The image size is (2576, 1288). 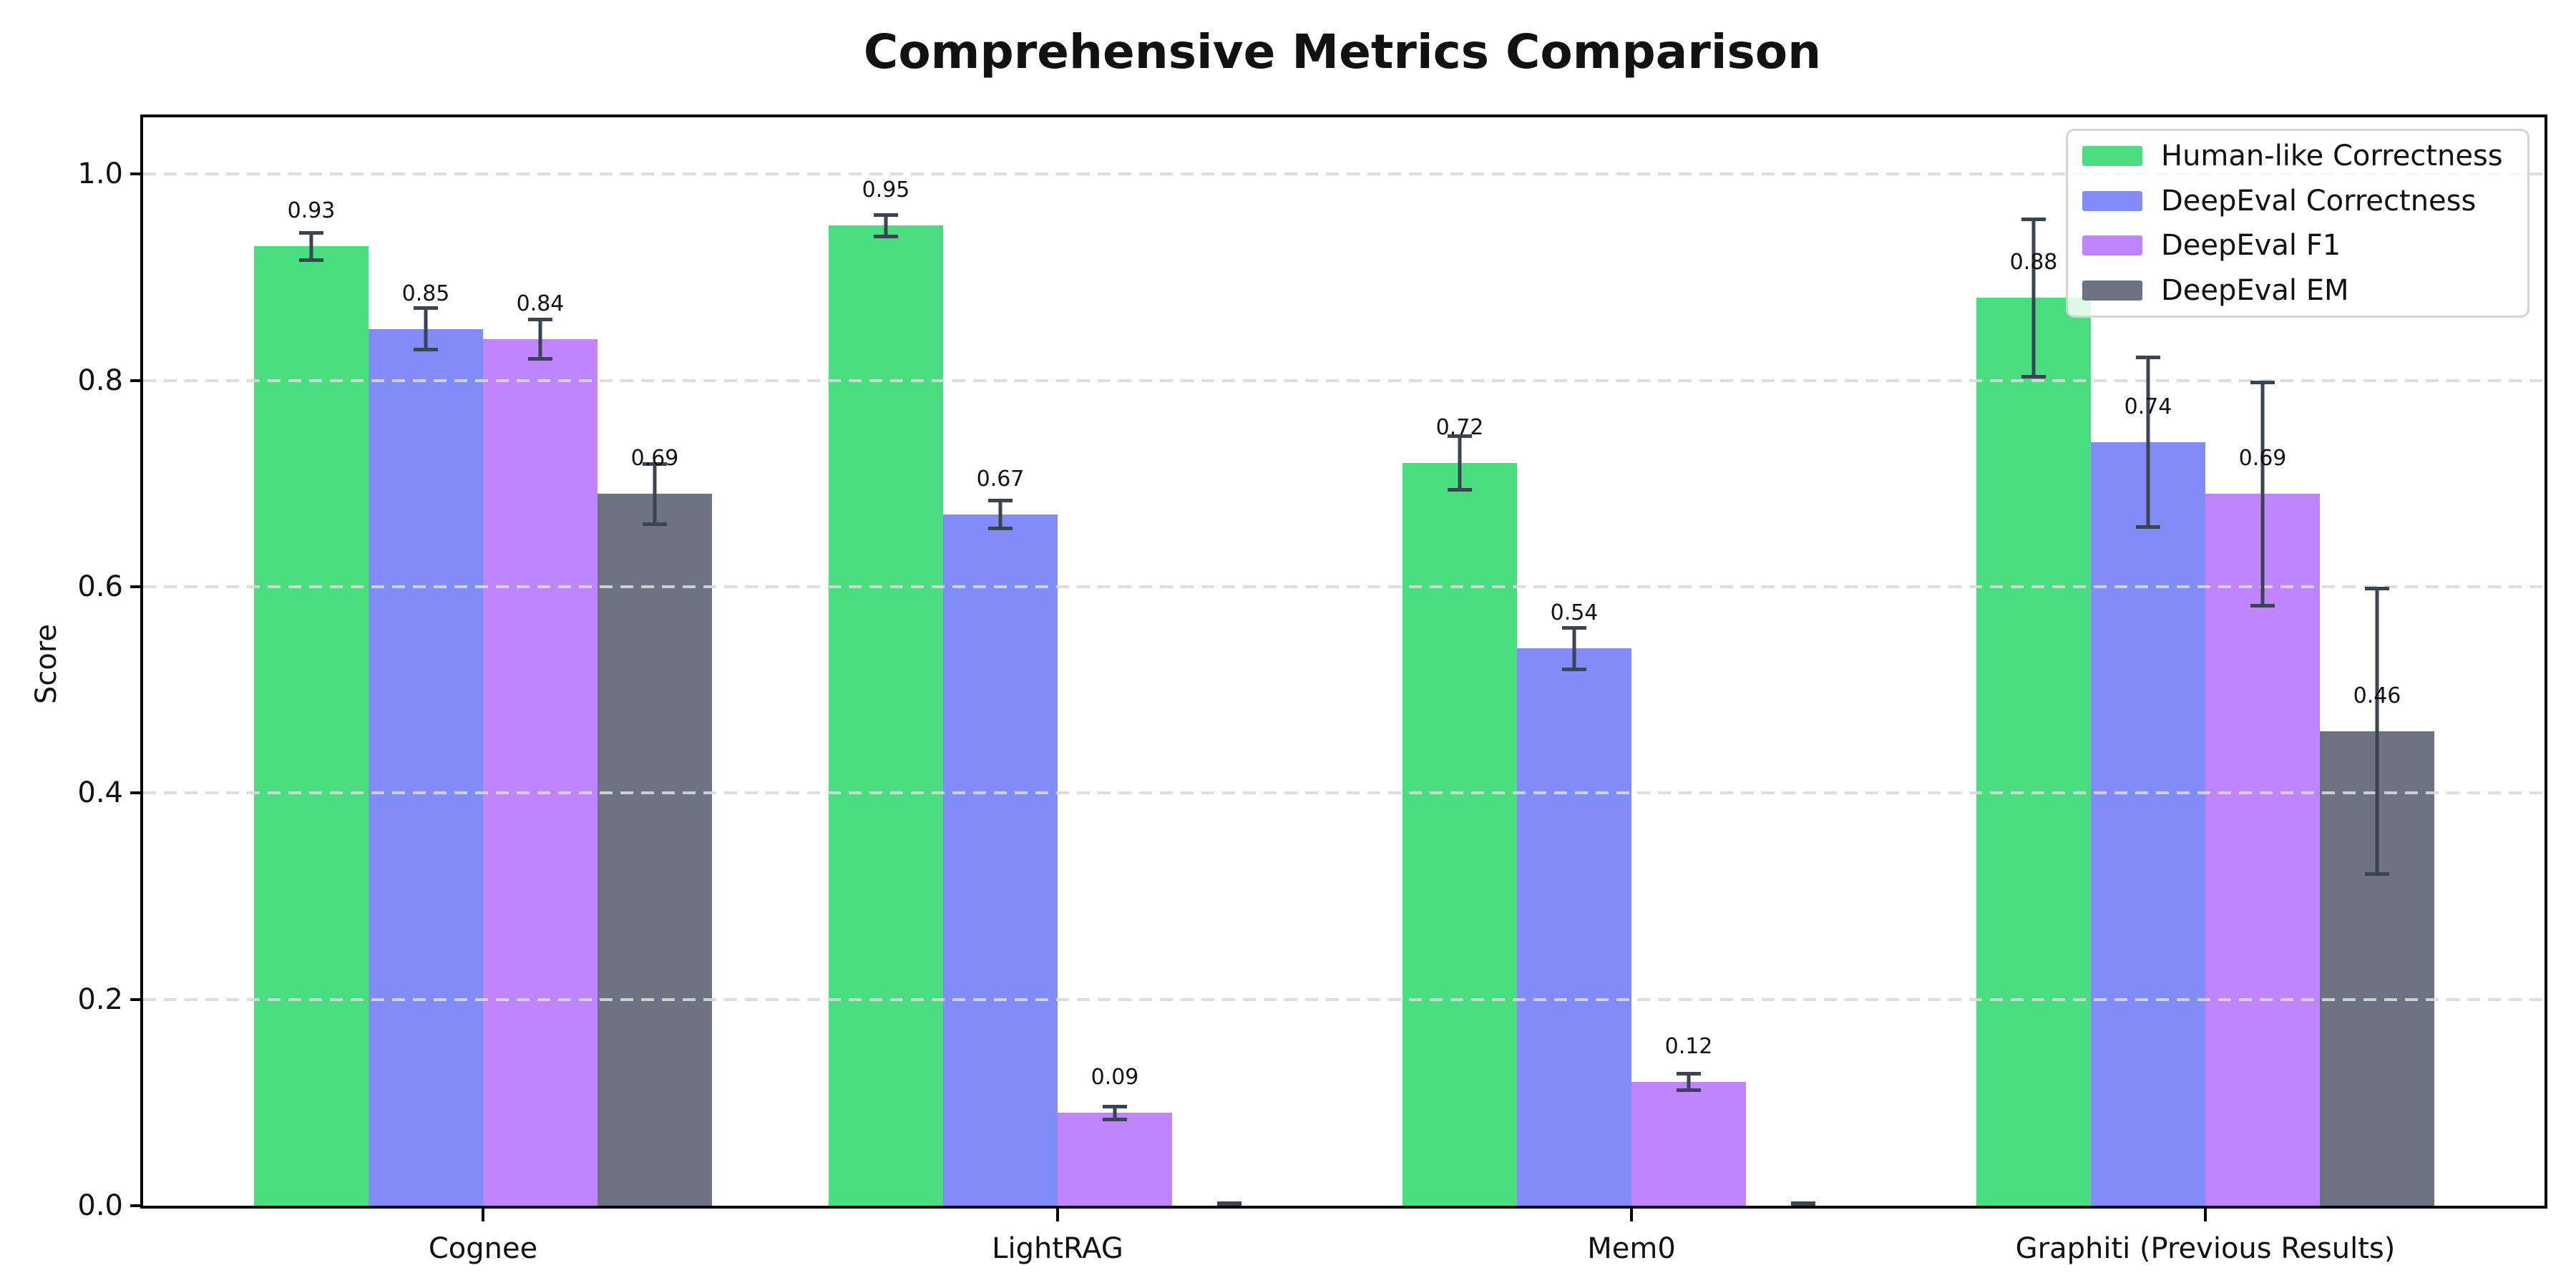 What do you see at coordinates (2255, 290) in the screenshot?
I see `legend-label: DeepEval EM` at bounding box center [2255, 290].